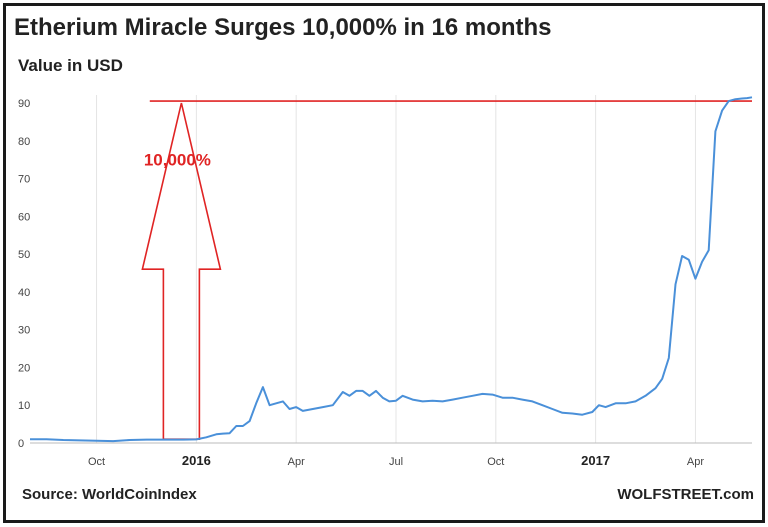  I want to click on y-tick-label: 70, so click(24, 180).